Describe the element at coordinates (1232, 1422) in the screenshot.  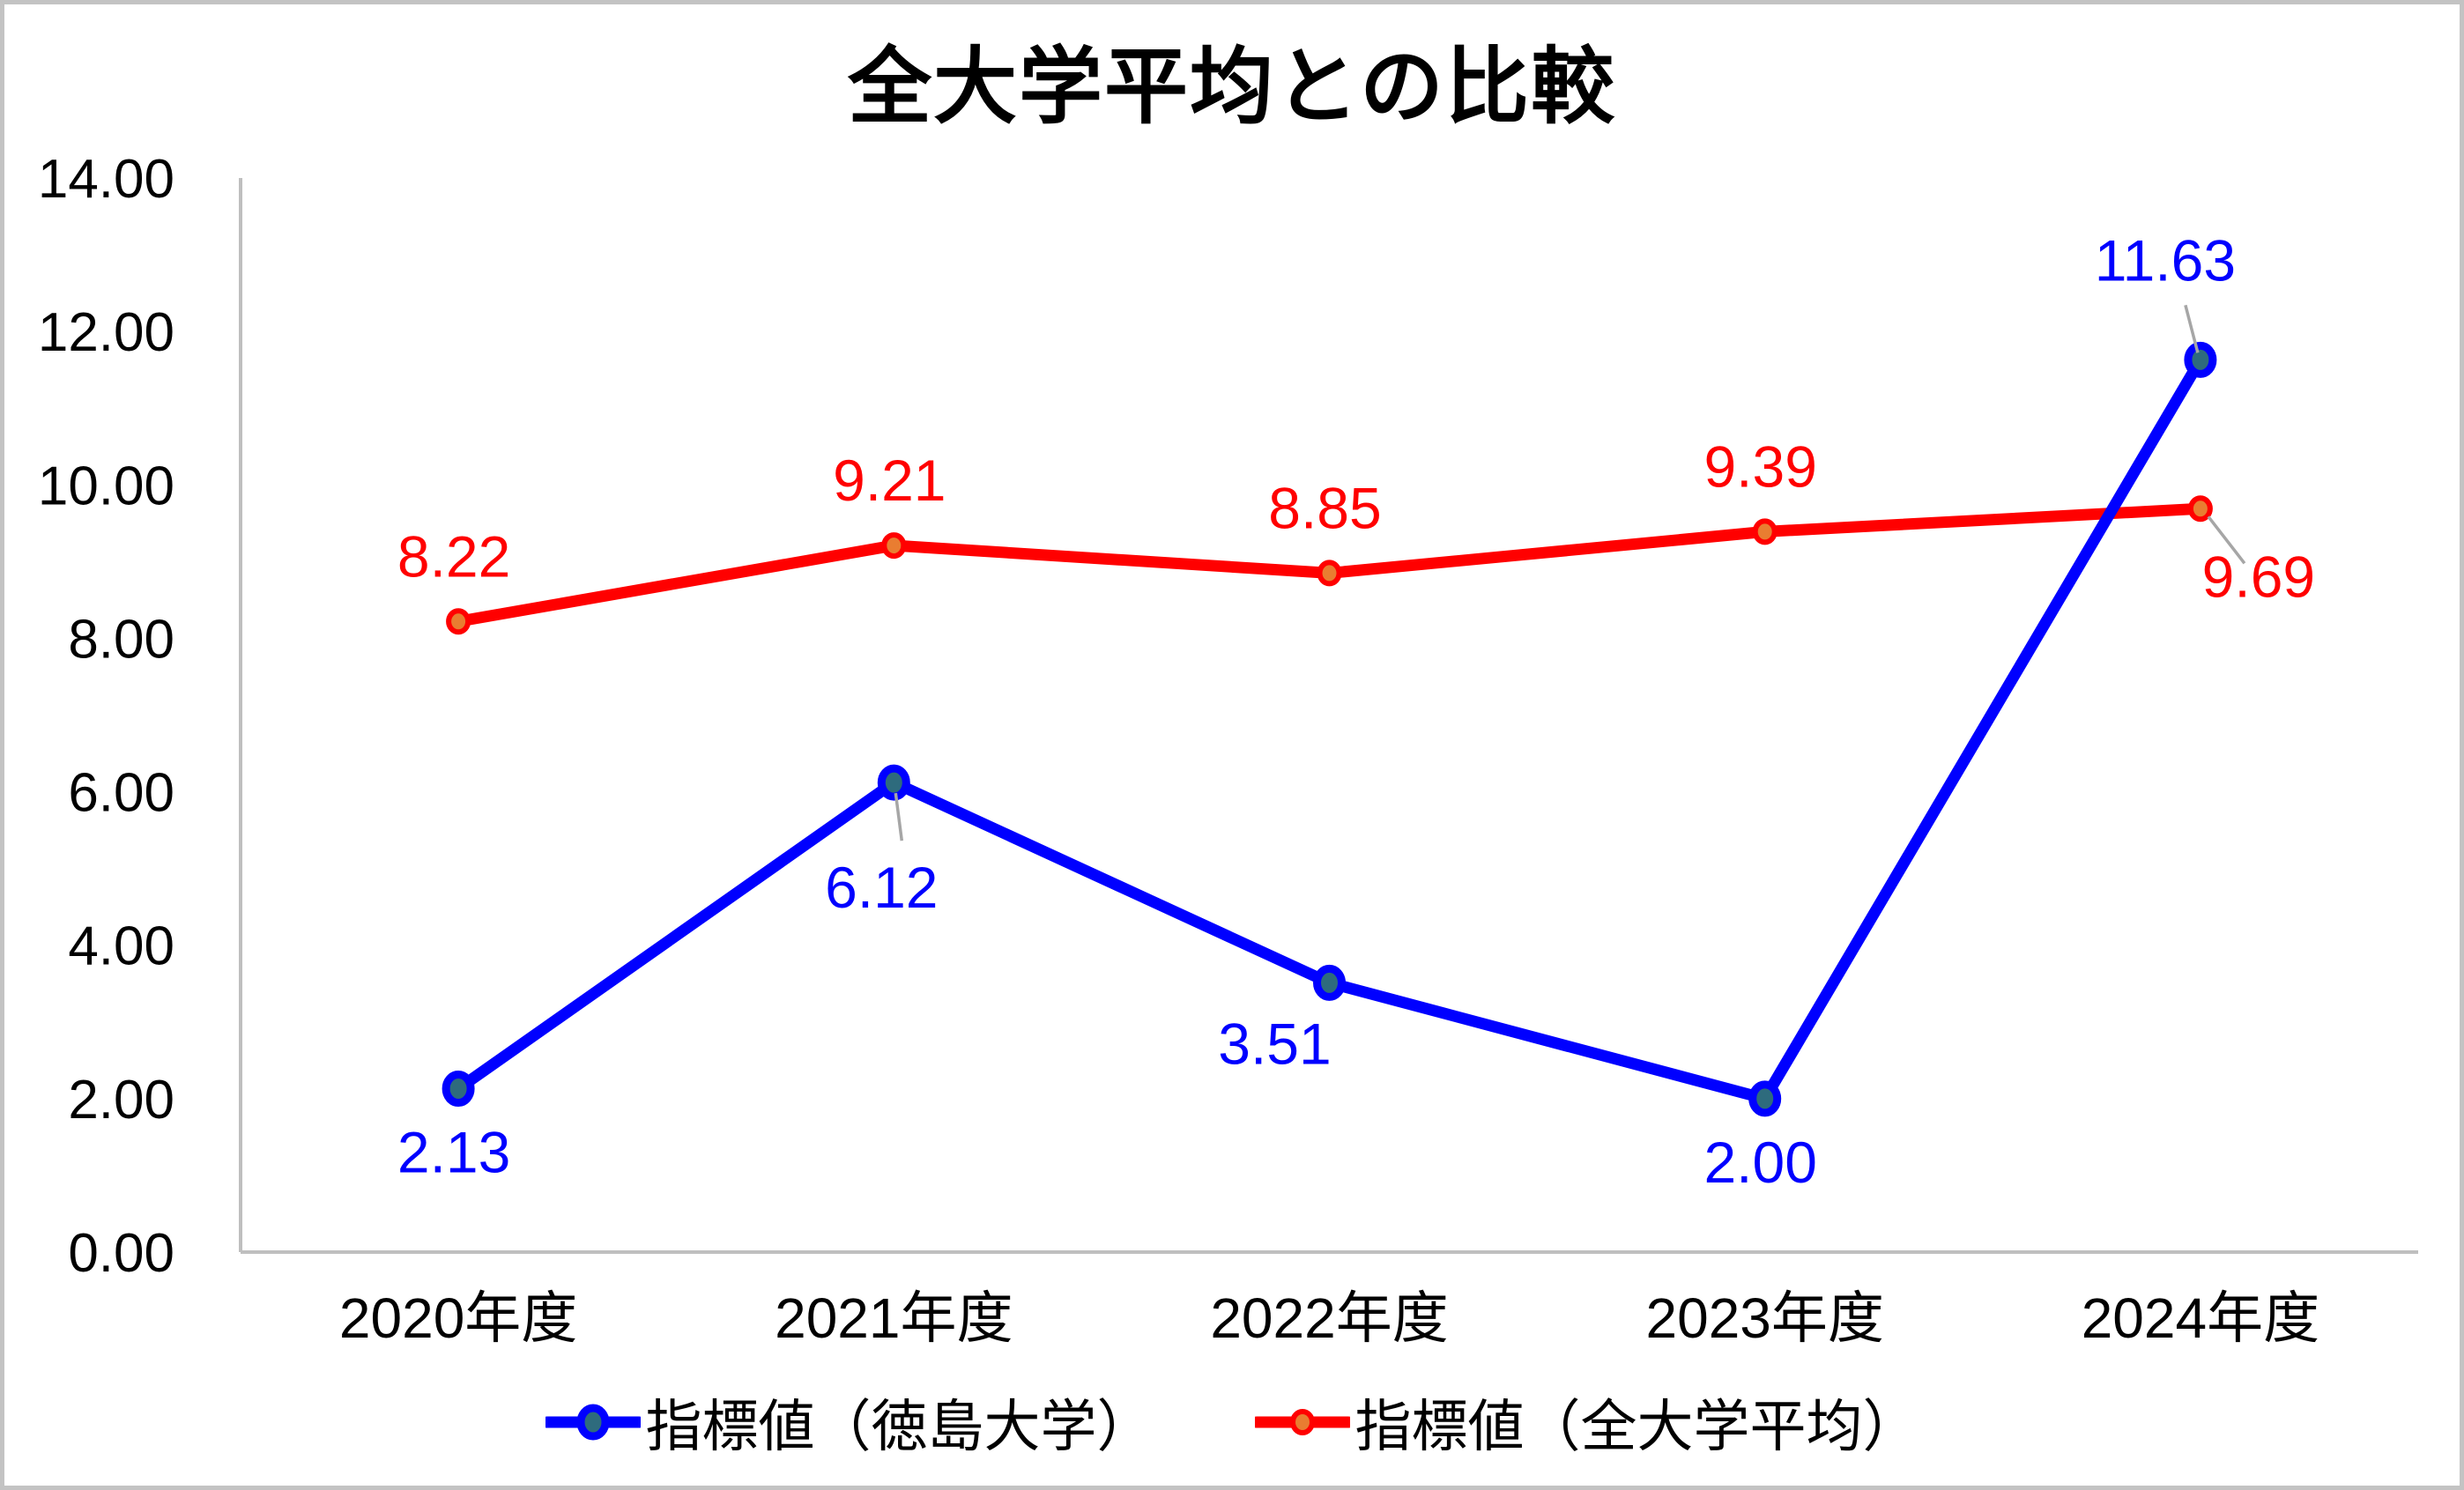
I see `legend: 指標値（徳島大学） 指標値（全大学平均）` at that location.